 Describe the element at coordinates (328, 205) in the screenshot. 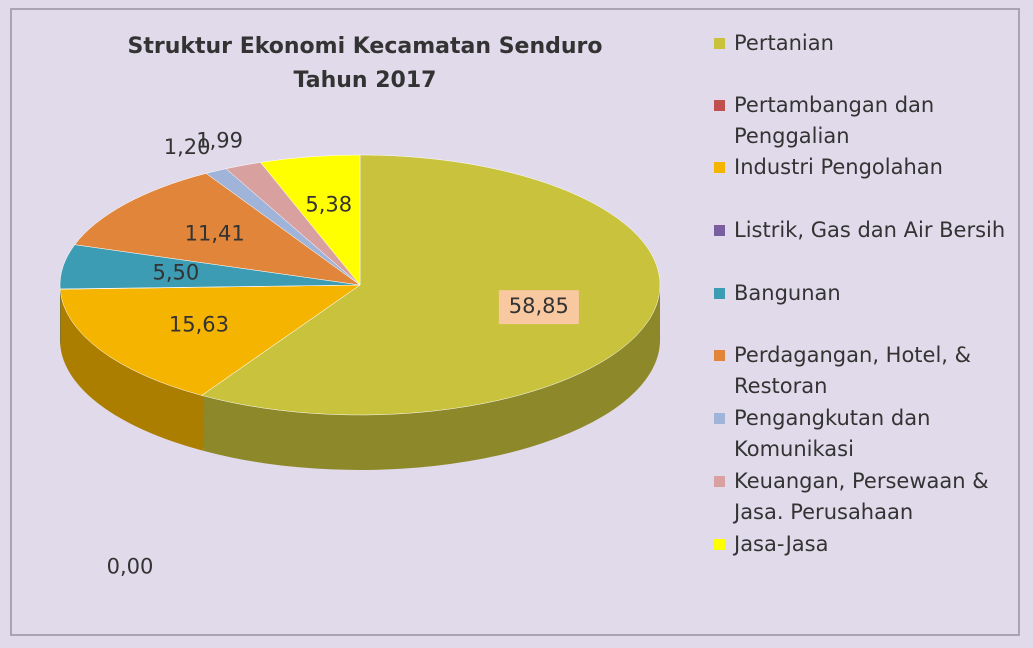

I see `data-label: 5,38` at that location.